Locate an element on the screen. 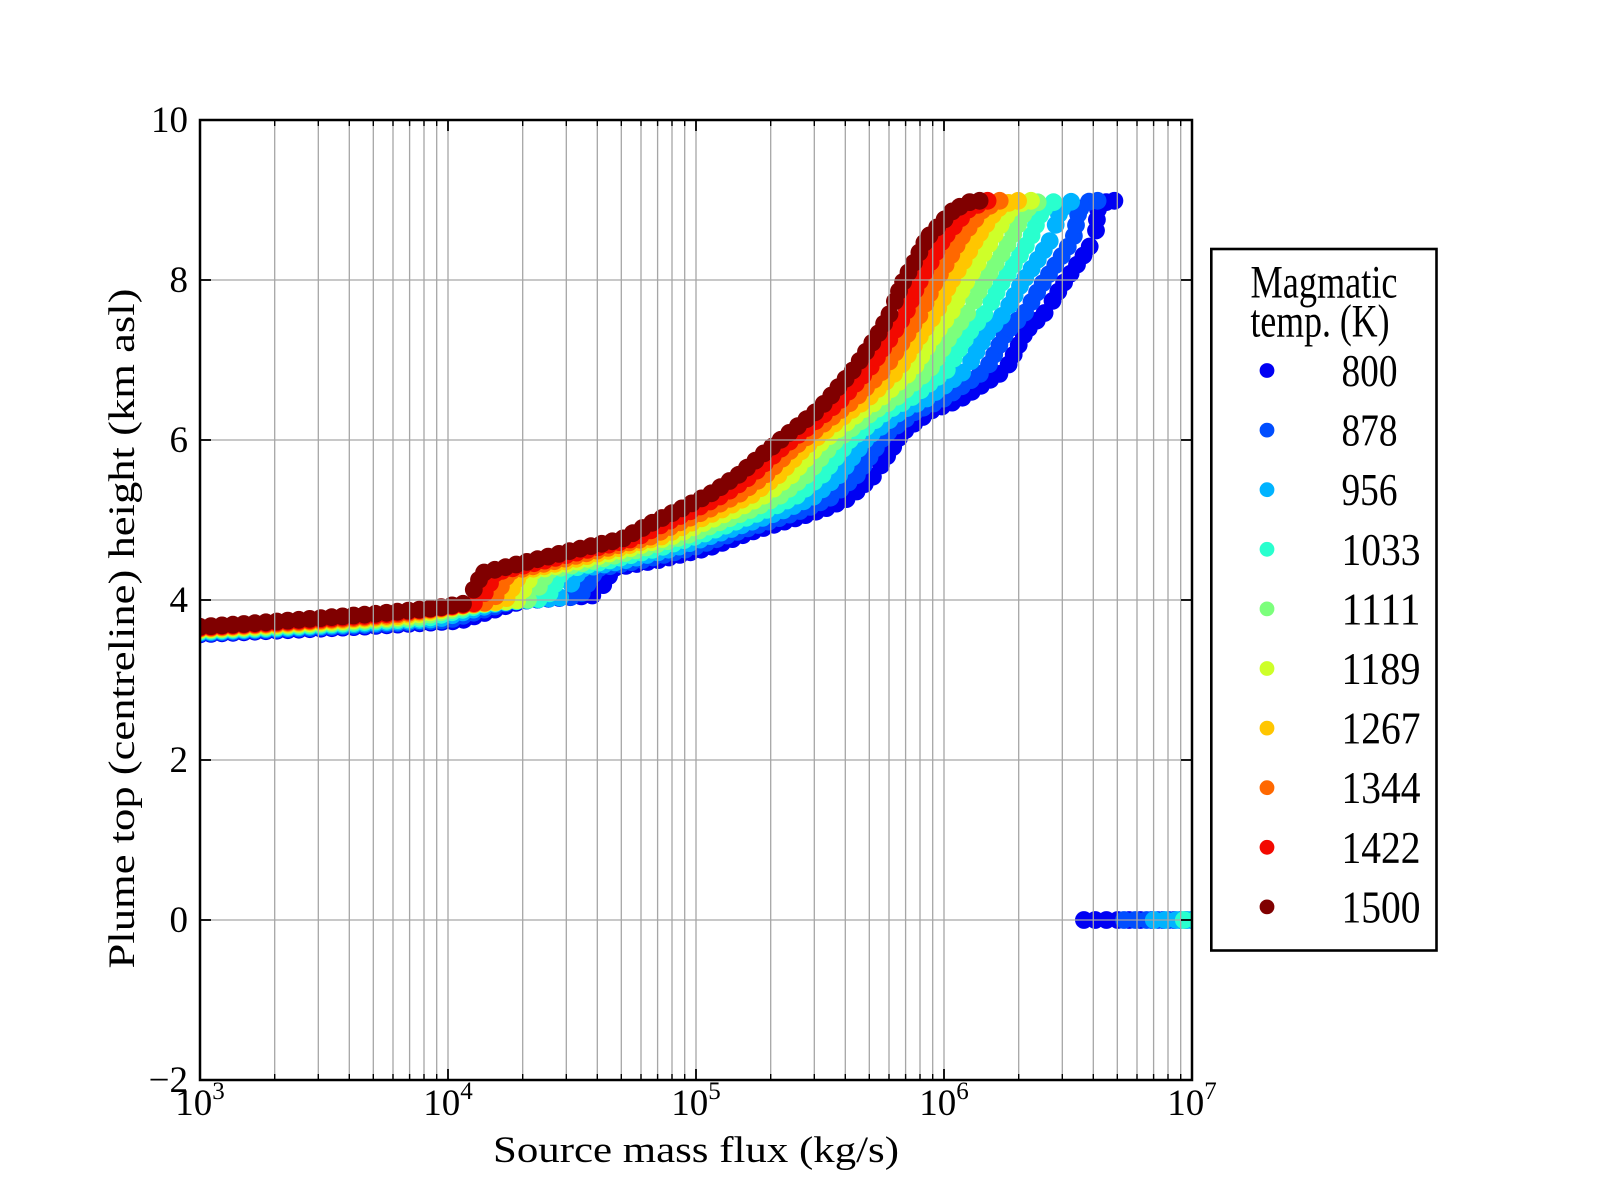 The image size is (1600, 1200). svg-text: 956 is located at coordinates (1370, 490).